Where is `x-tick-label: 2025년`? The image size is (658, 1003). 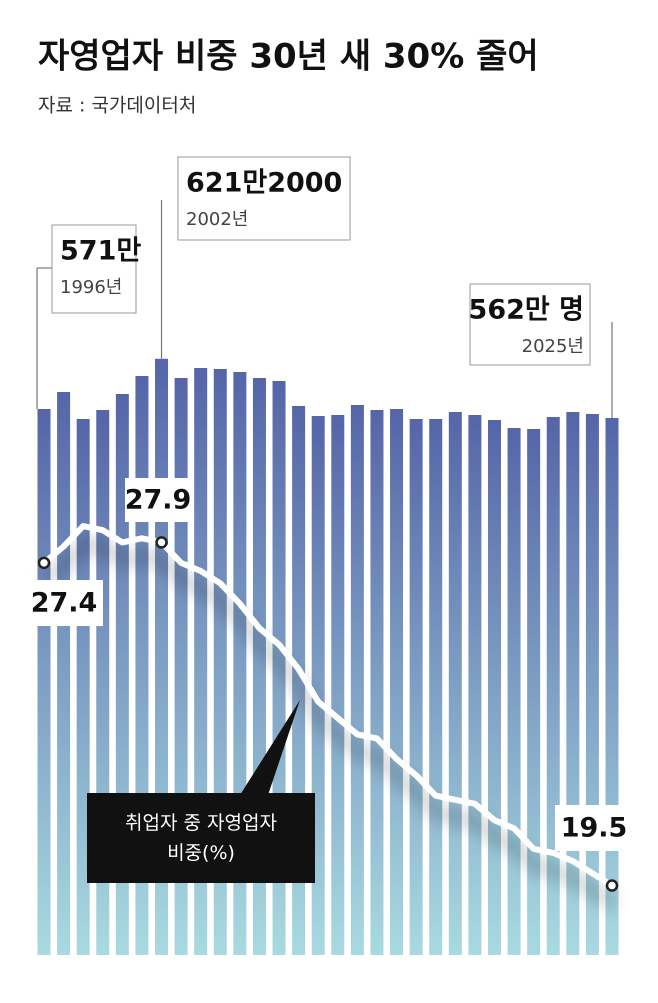 x-tick-label: 2025년 is located at coordinates (553, 346).